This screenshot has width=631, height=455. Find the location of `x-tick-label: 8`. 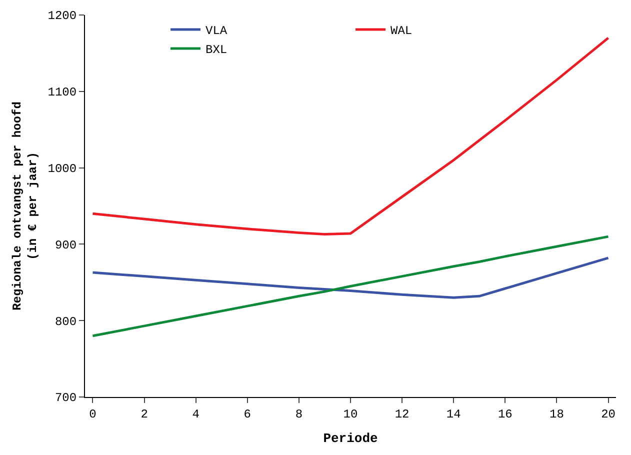

x-tick-label: 8 is located at coordinates (299, 414).